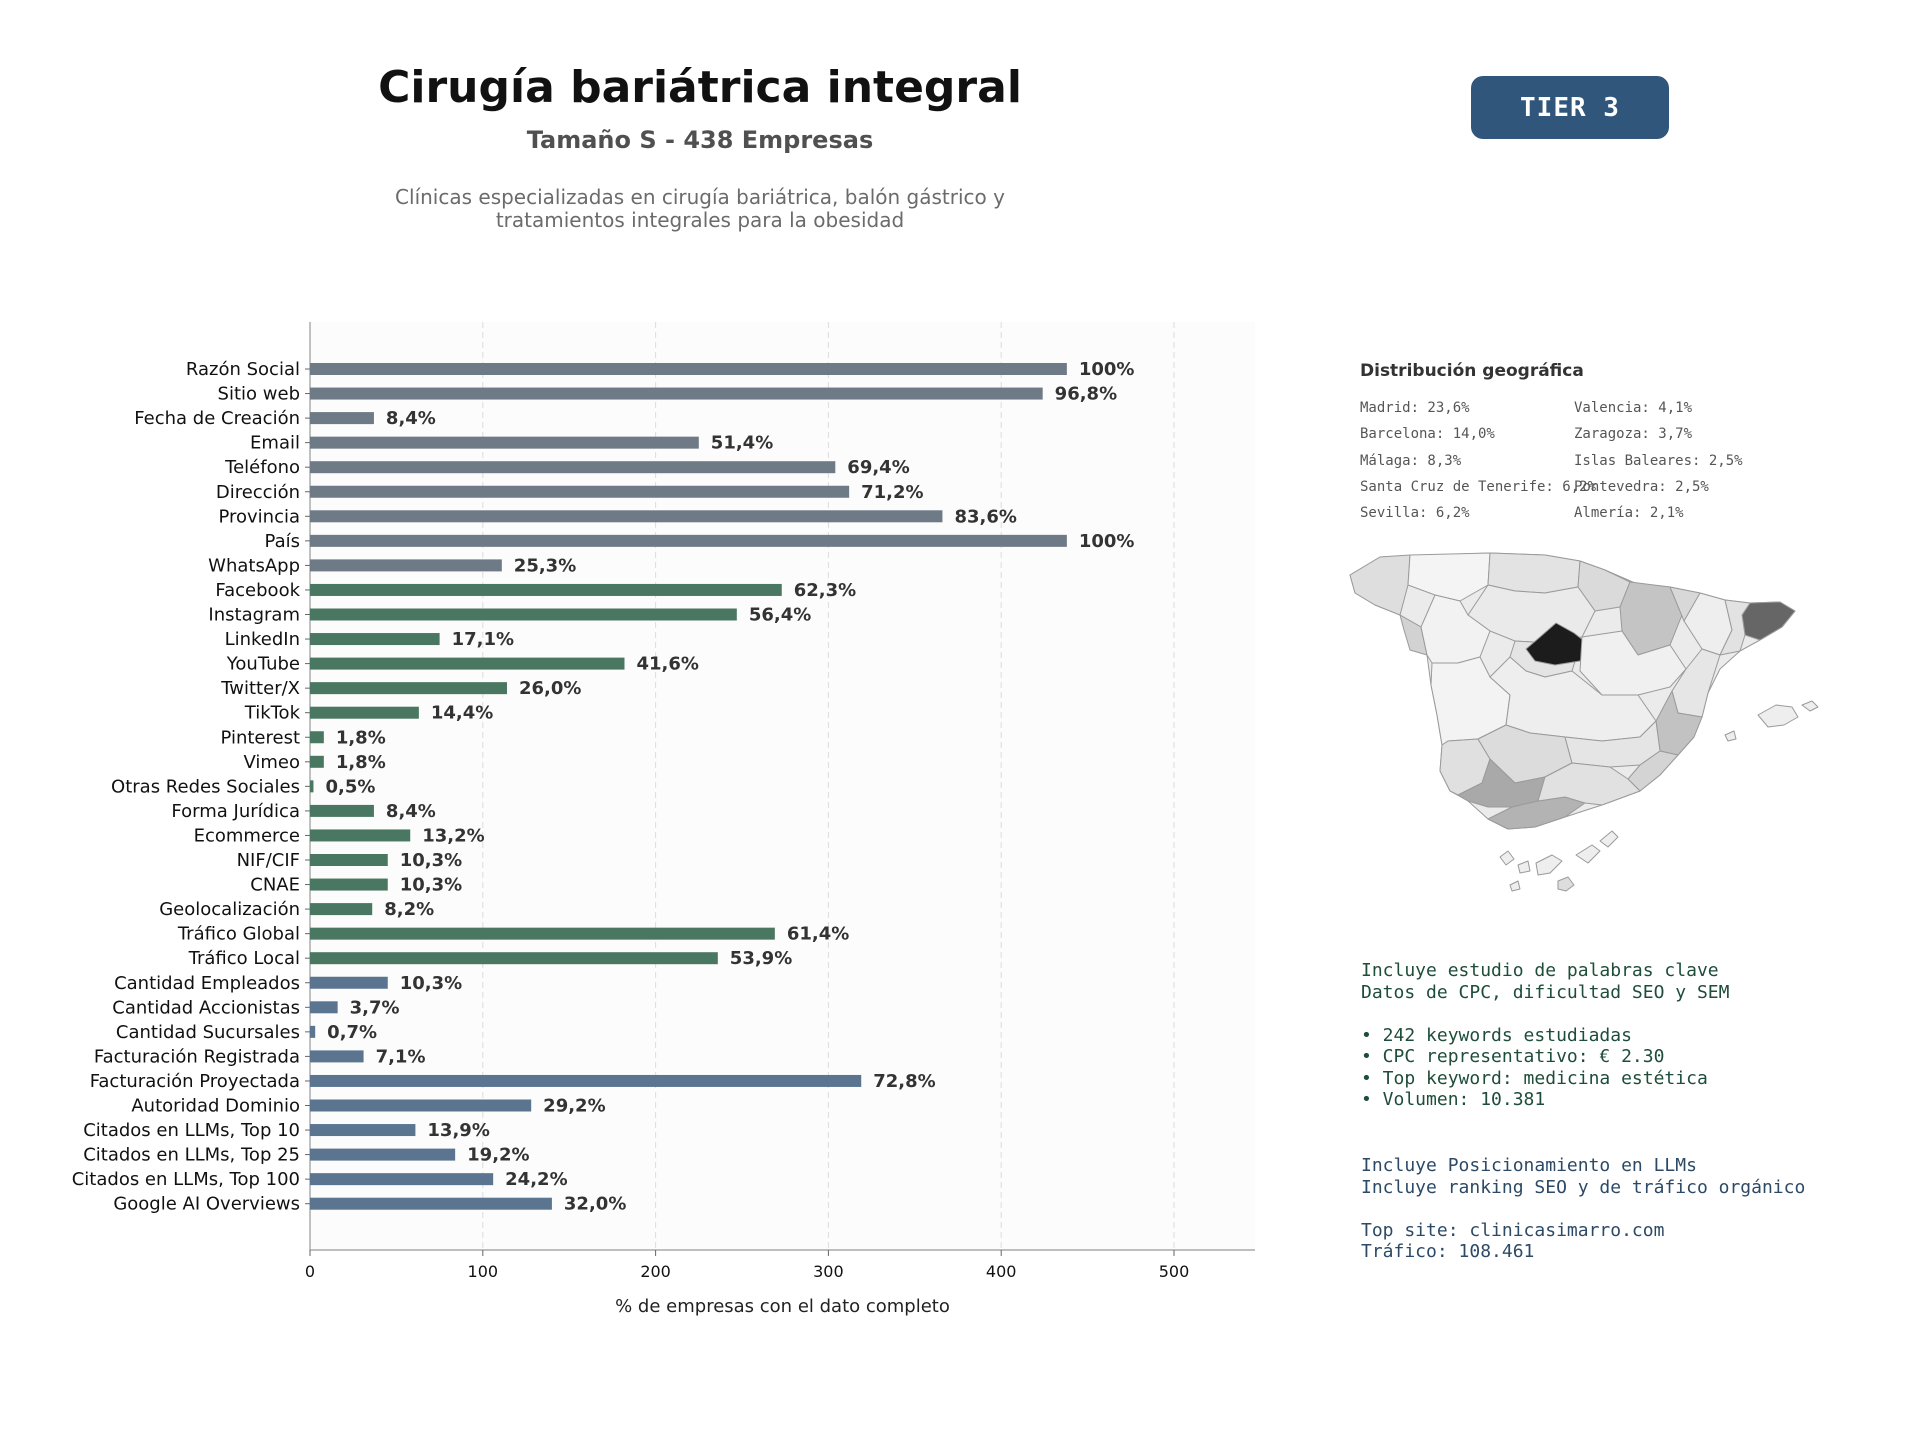 The image size is (1920, 1440). Describe the element at coordinates (1600, 727) in the screenshot. I see `spain-map` at that location.